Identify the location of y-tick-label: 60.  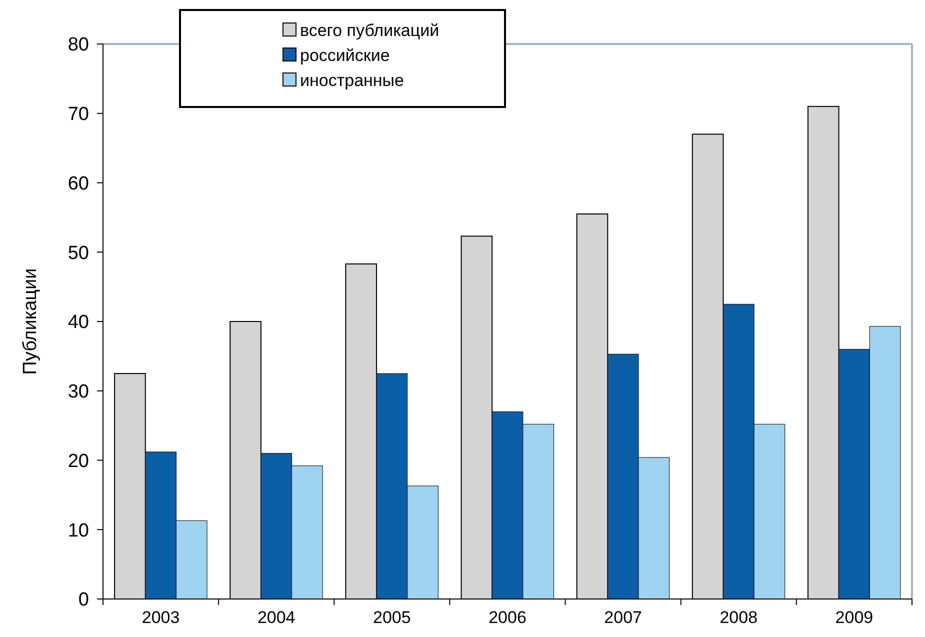
(78, 183).